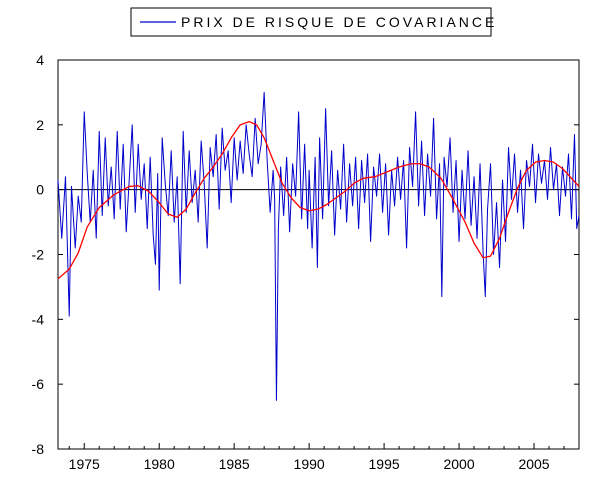  What do you see at coordinates (339, 22) in the screenshot?
I see `legend-label: PRIX DE RISQUE DE COVARIANCE` at bounding box center [339, 22].